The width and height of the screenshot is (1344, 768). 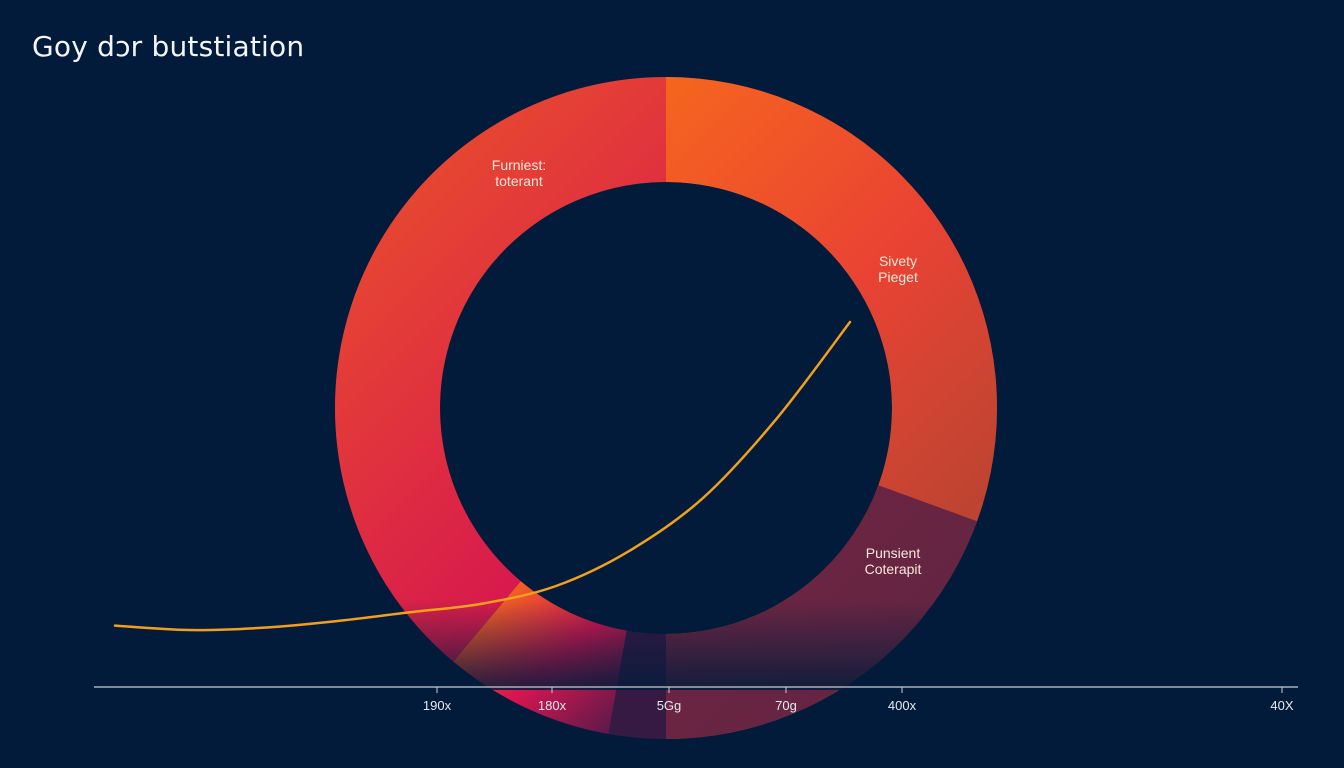 I want to click on slice-label: Furniest: toterant, so click(x=519, y=173).